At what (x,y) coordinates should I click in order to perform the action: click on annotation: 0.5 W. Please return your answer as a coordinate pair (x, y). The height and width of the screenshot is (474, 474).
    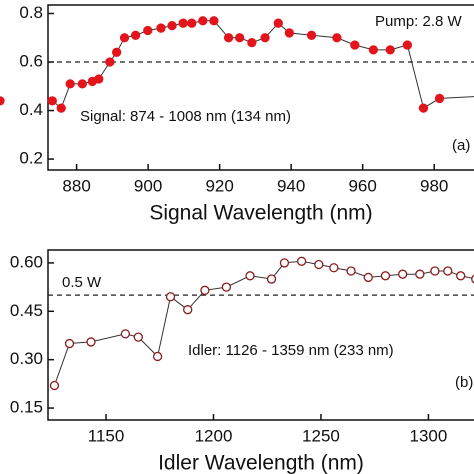
    Looking at the image, I should click on (82, 282).